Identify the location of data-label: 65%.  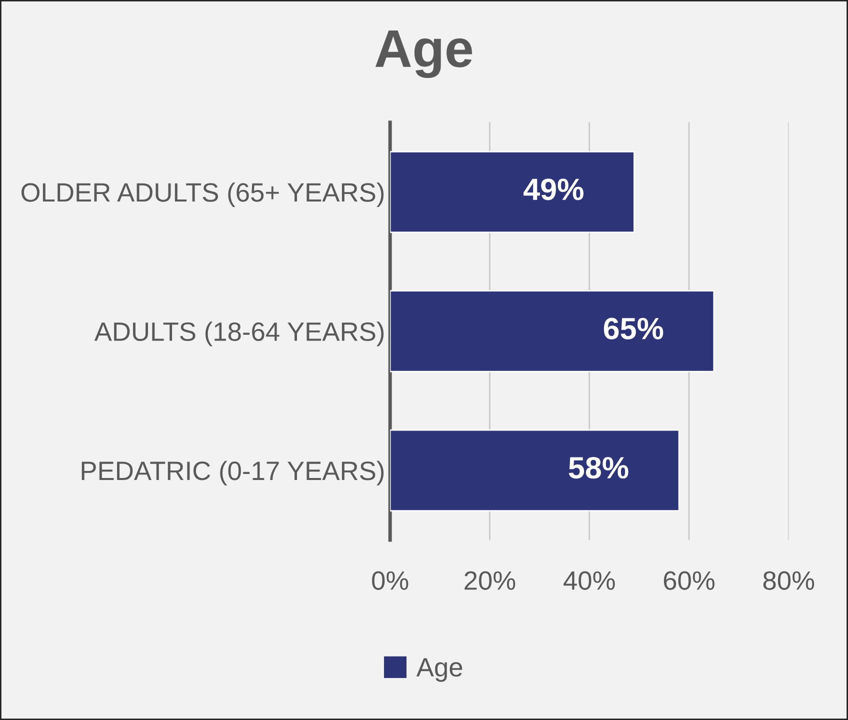
(634, 329).